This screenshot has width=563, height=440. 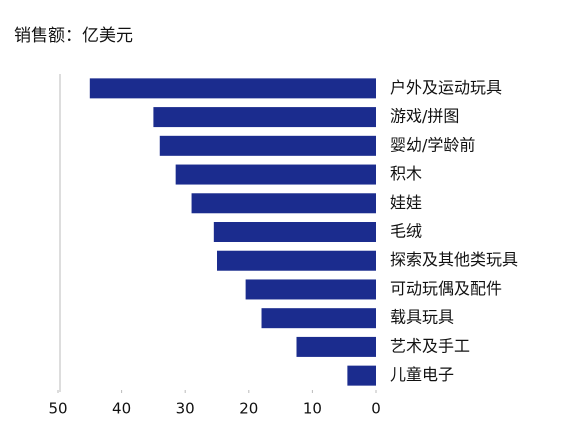 What do you see at coordinates (406, 173) in the screenshot?
I see `category-label: 积木` at bounding box center [406, 173].